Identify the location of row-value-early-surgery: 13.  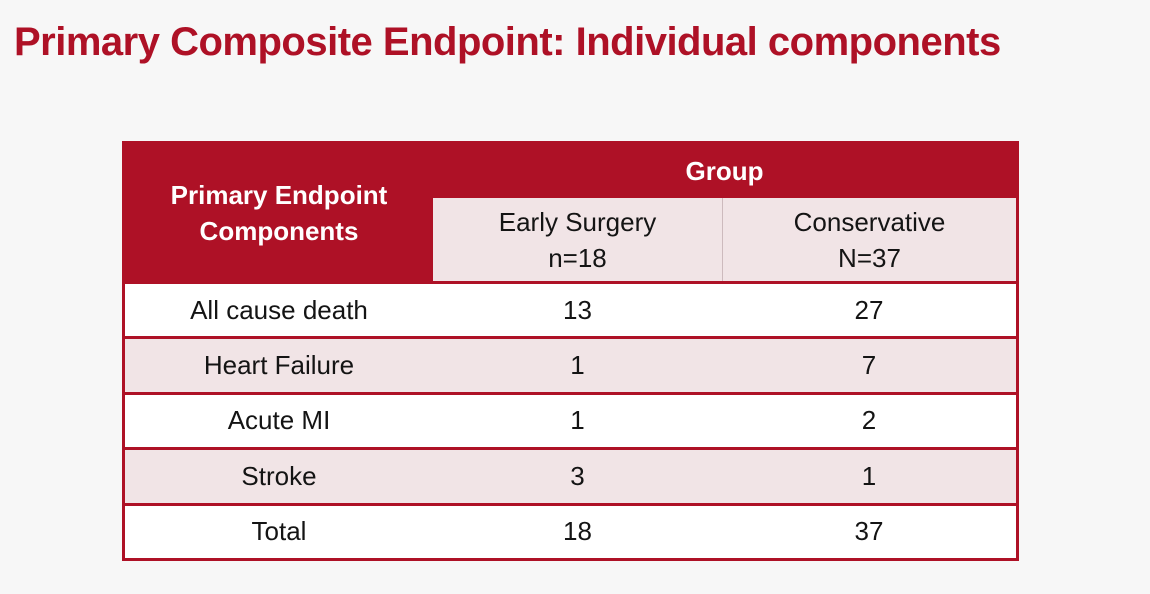
(577, 309).